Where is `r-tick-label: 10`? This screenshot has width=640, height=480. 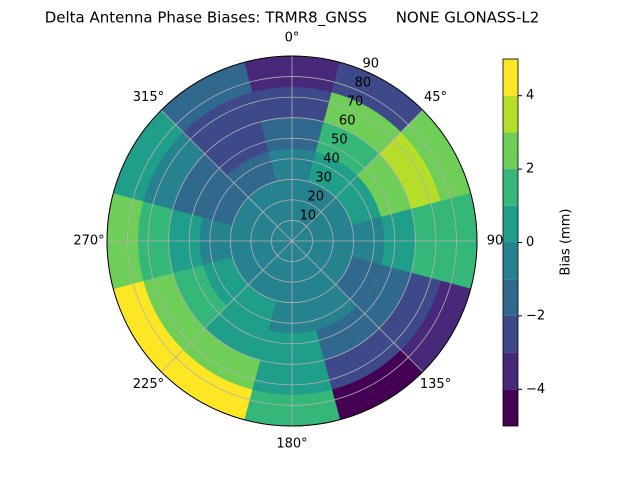
r-tick-label: 10 is located at coordinates (308, 216).